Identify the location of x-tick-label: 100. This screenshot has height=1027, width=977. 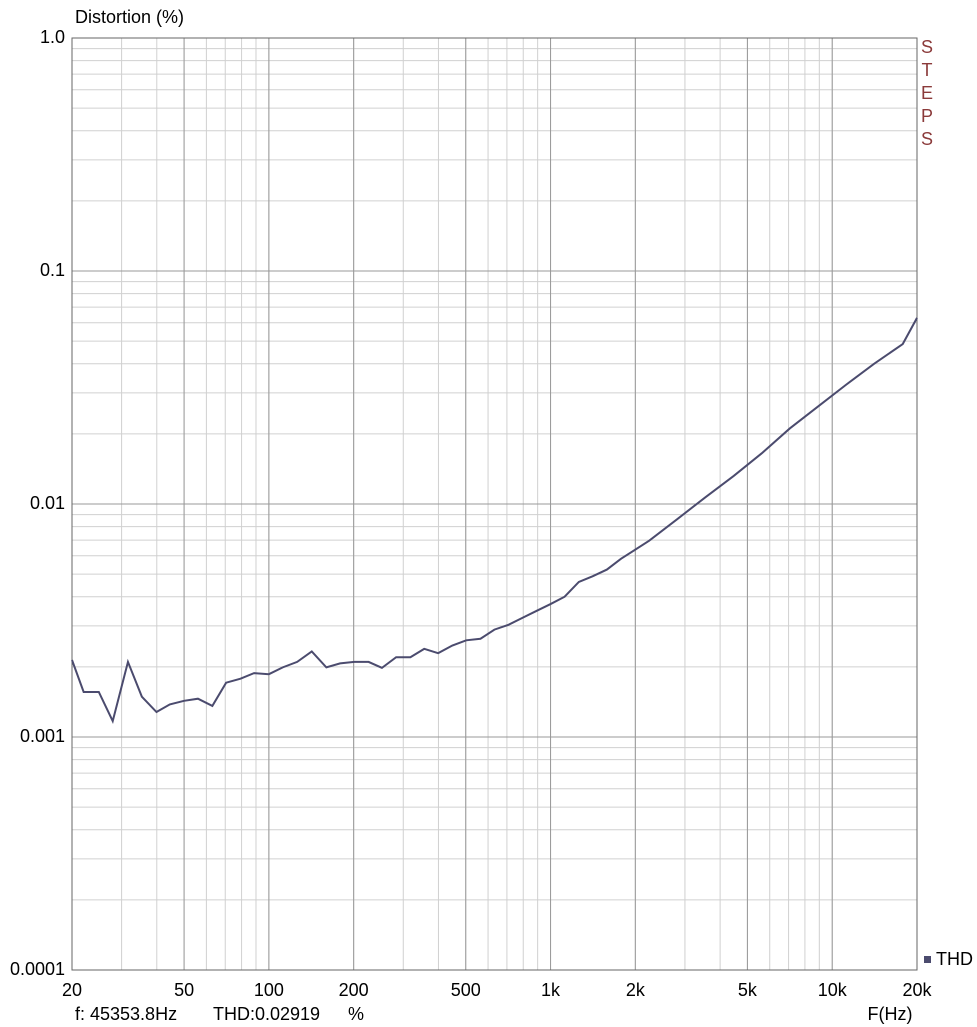
(269, 990).